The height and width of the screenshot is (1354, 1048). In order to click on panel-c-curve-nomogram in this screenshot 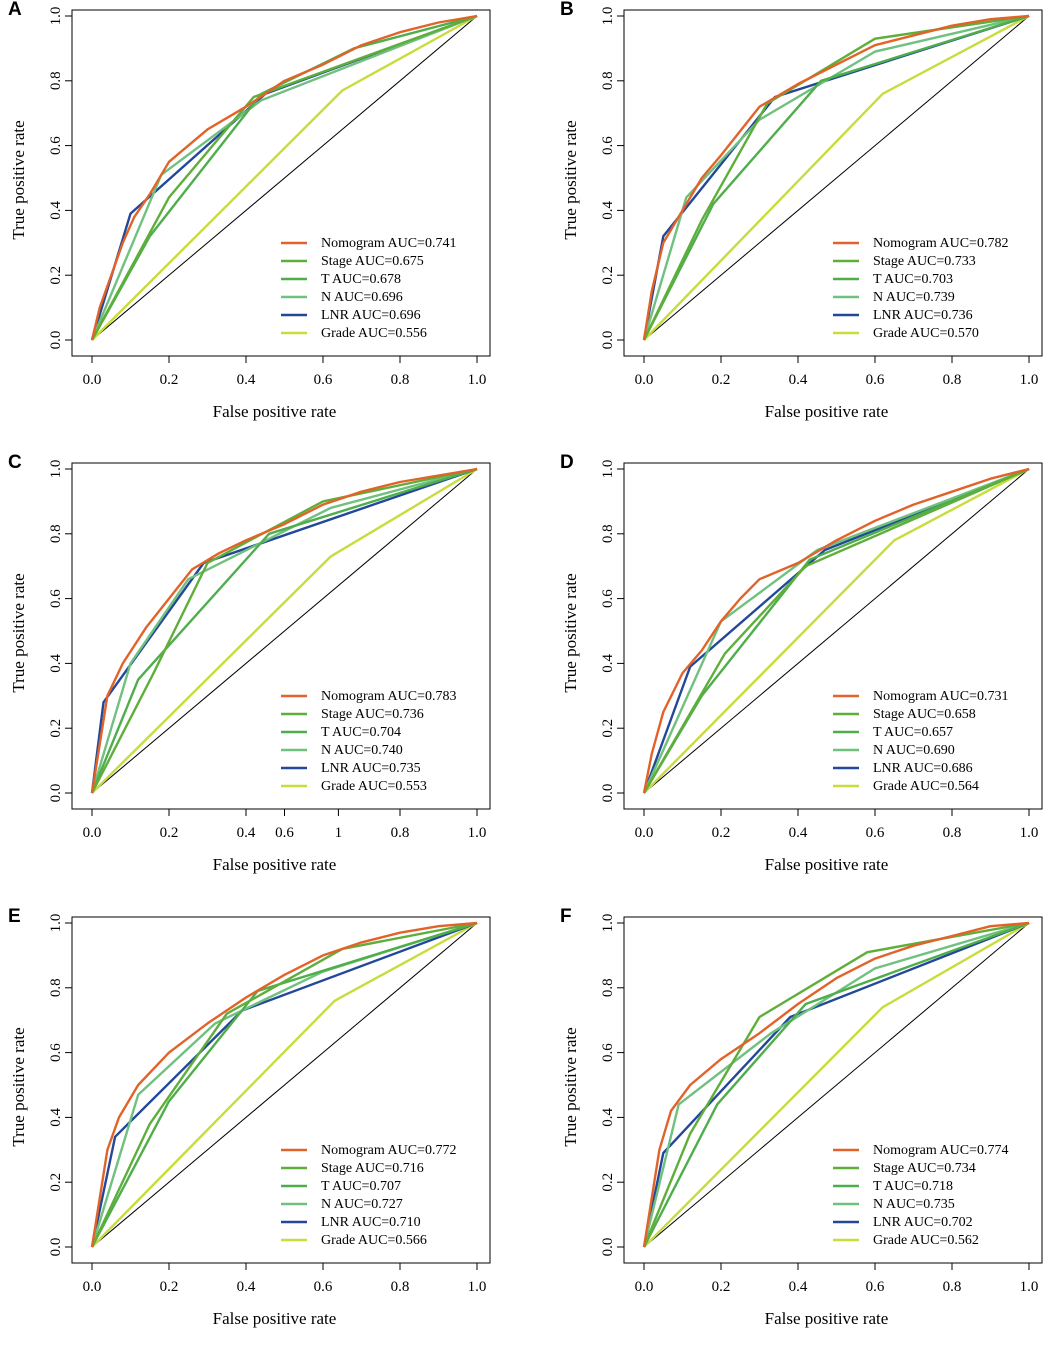, I will do `click(284, 630)`.